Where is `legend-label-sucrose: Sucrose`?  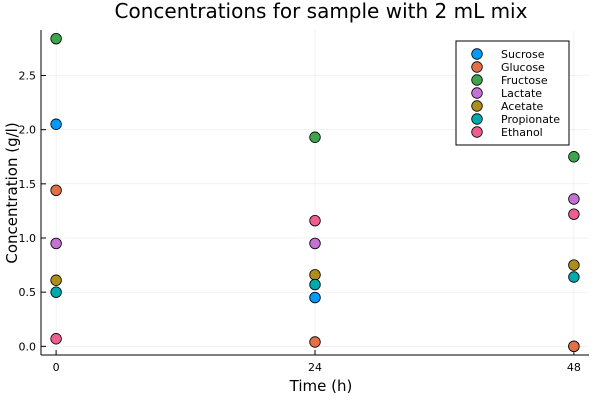
legend-label-sucrose: Sucrose is located at coordinates (523, 54).